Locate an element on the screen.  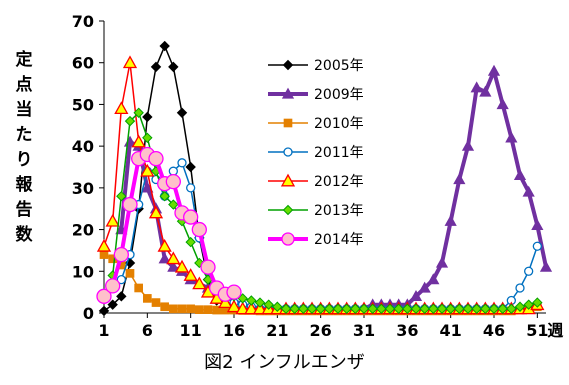
legend-item: 2013年 is located at coordinates (316, 211).